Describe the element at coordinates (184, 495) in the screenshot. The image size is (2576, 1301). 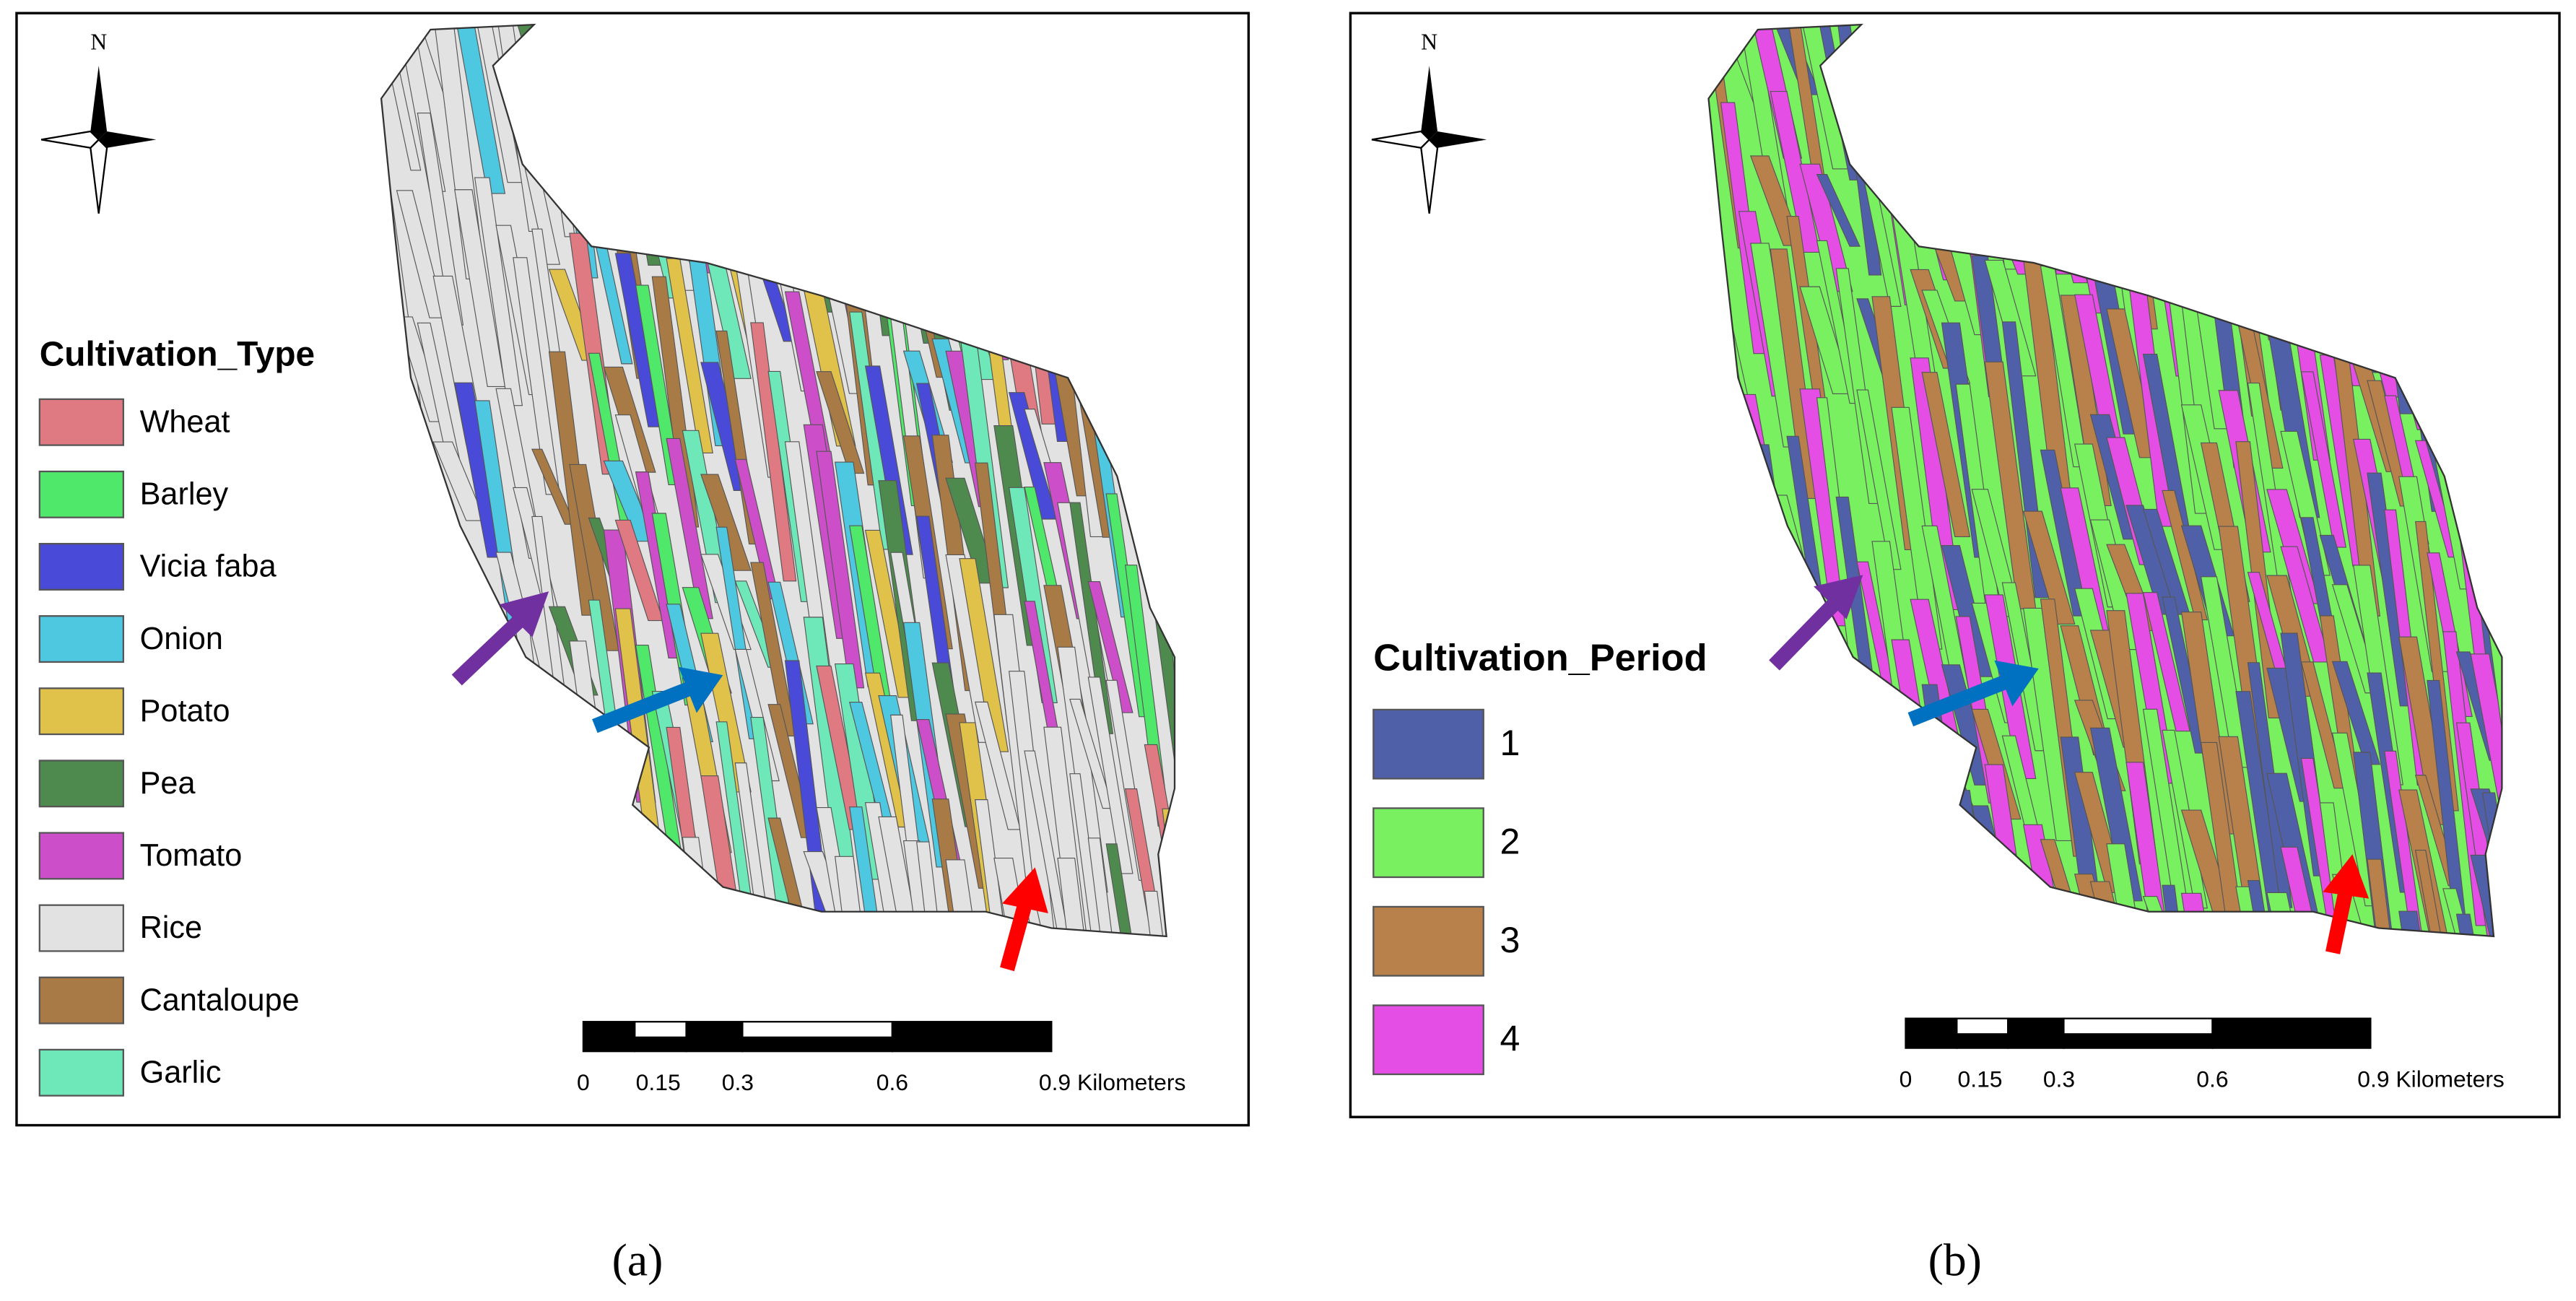
I see `legend-label: Barley` at that location.